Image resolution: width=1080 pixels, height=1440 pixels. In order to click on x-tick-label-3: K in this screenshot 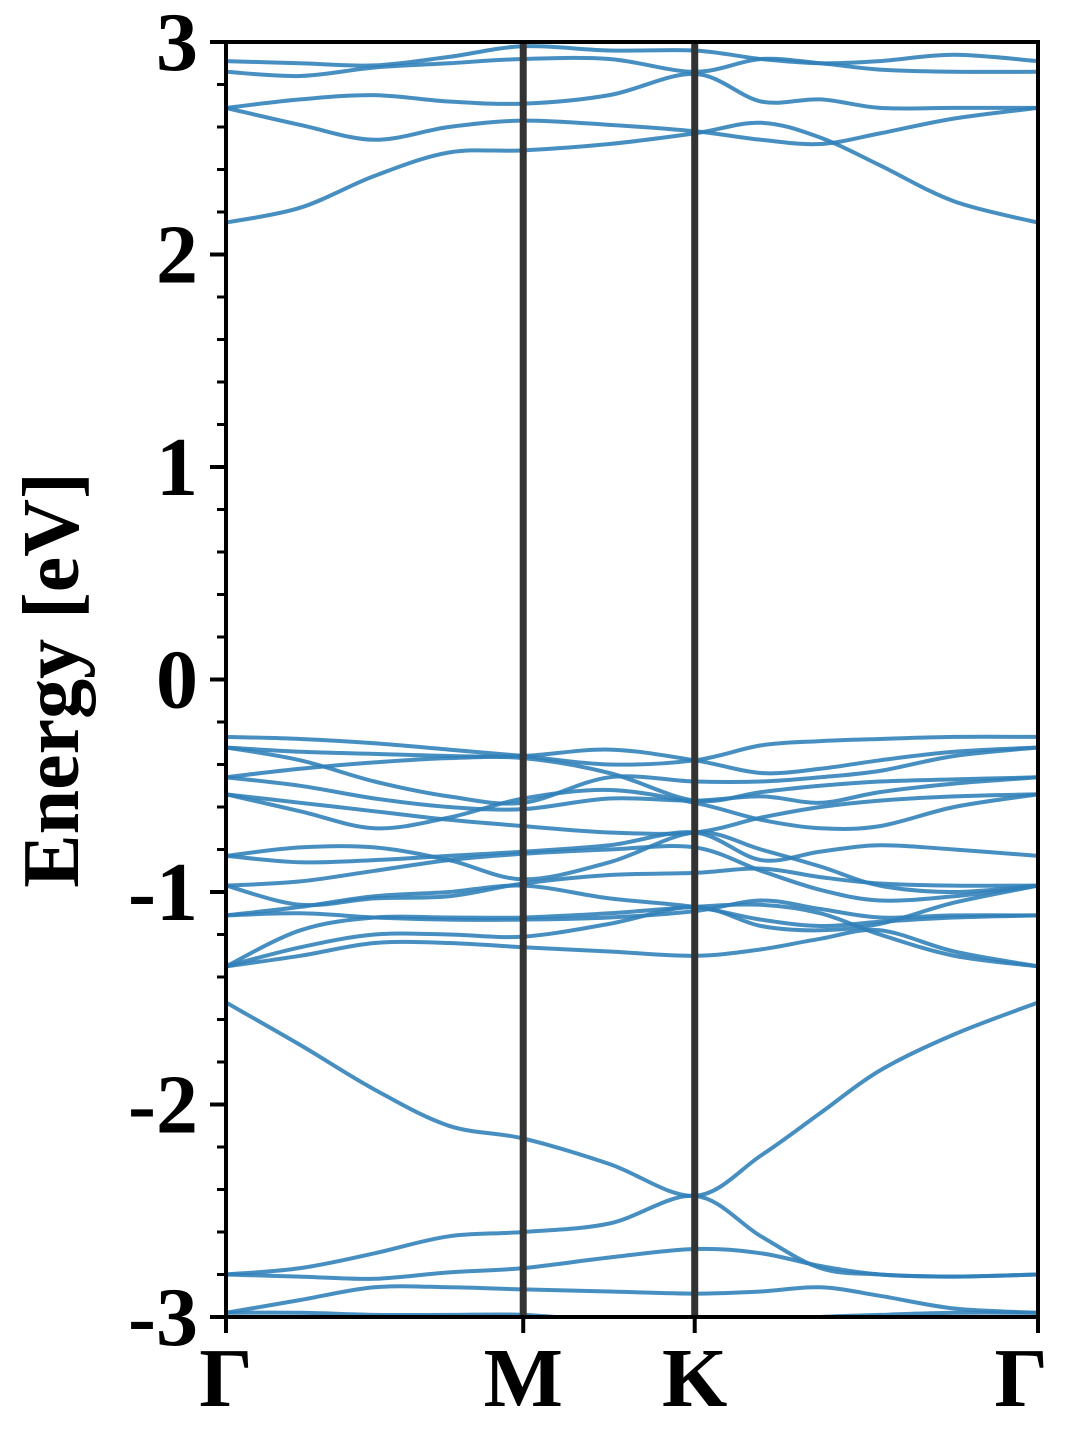, I will do `click(694, 1378)`.